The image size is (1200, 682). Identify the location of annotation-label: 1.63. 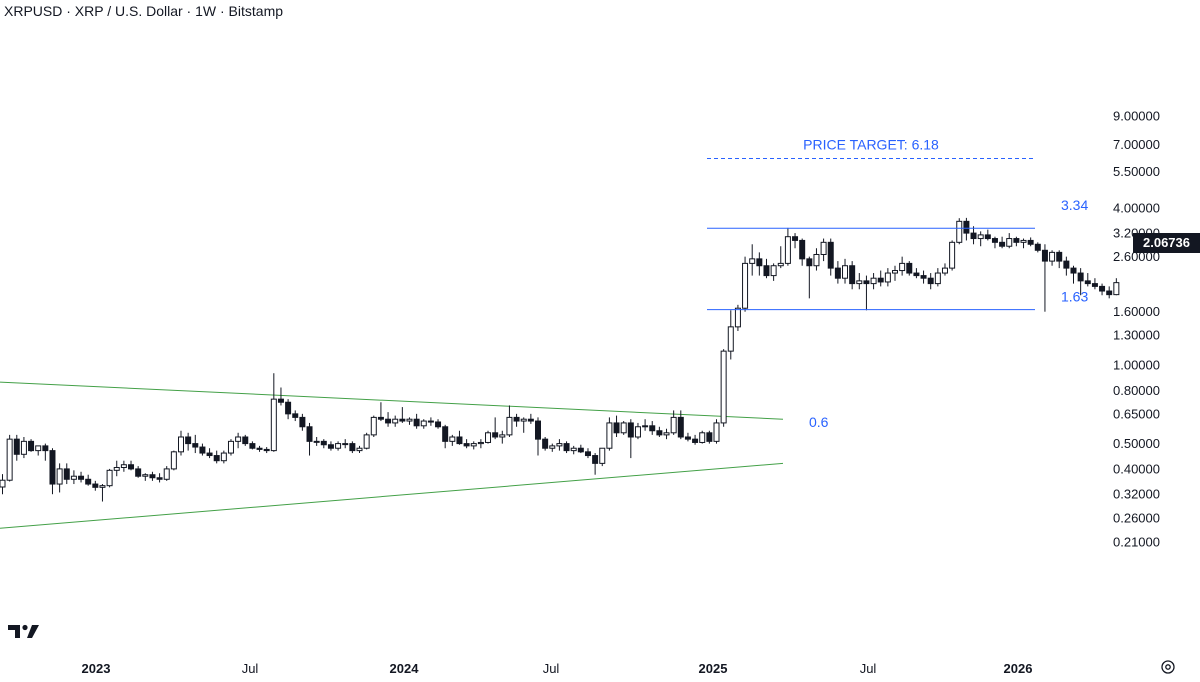
(1074, 297).